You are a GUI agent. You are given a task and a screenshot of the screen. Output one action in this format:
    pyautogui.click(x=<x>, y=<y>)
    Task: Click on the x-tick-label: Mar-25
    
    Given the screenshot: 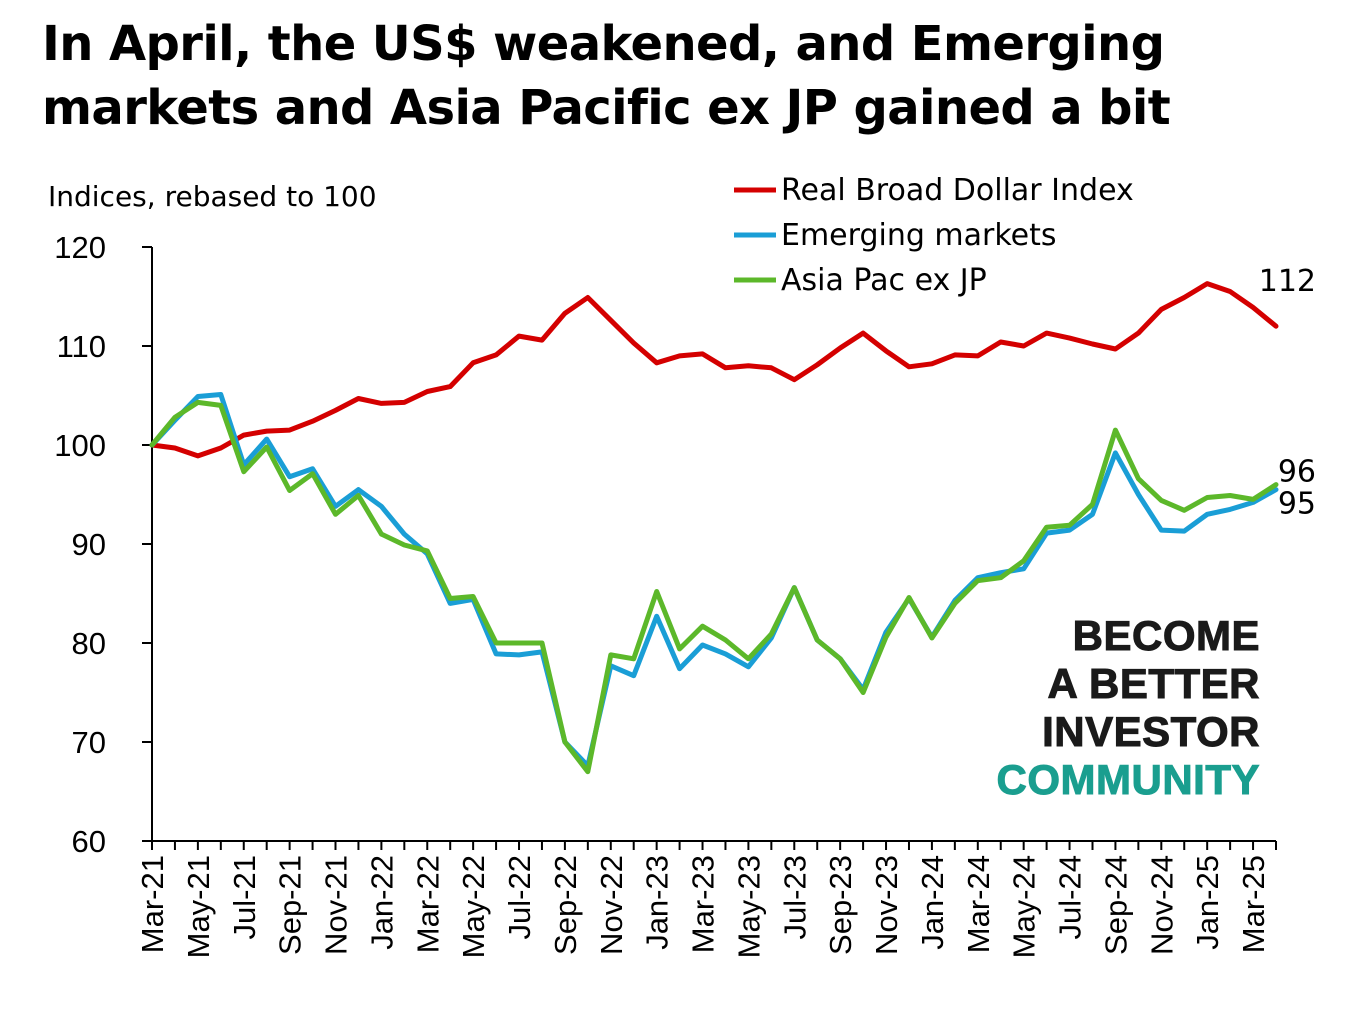 What is the action you would take?
    pyautogui.click(x=1253, y=904)
    